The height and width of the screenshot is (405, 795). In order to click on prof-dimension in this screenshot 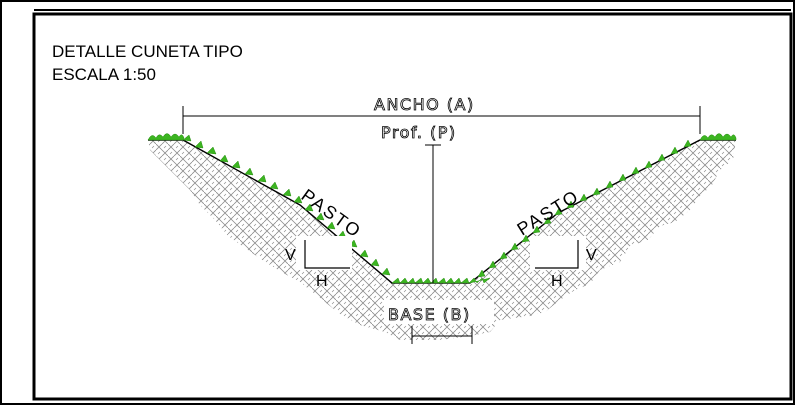, I will do `click(433, 213)`.